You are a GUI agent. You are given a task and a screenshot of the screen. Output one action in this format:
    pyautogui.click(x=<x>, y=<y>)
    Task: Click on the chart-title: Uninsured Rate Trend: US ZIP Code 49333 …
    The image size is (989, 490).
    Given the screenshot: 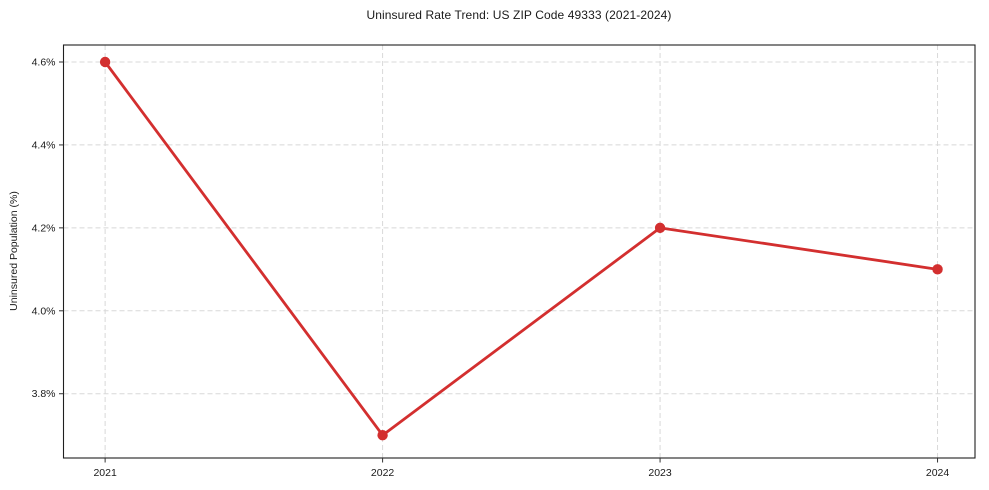 What is the action you would take?
    pyautogui.click(x=519, y=15)
    